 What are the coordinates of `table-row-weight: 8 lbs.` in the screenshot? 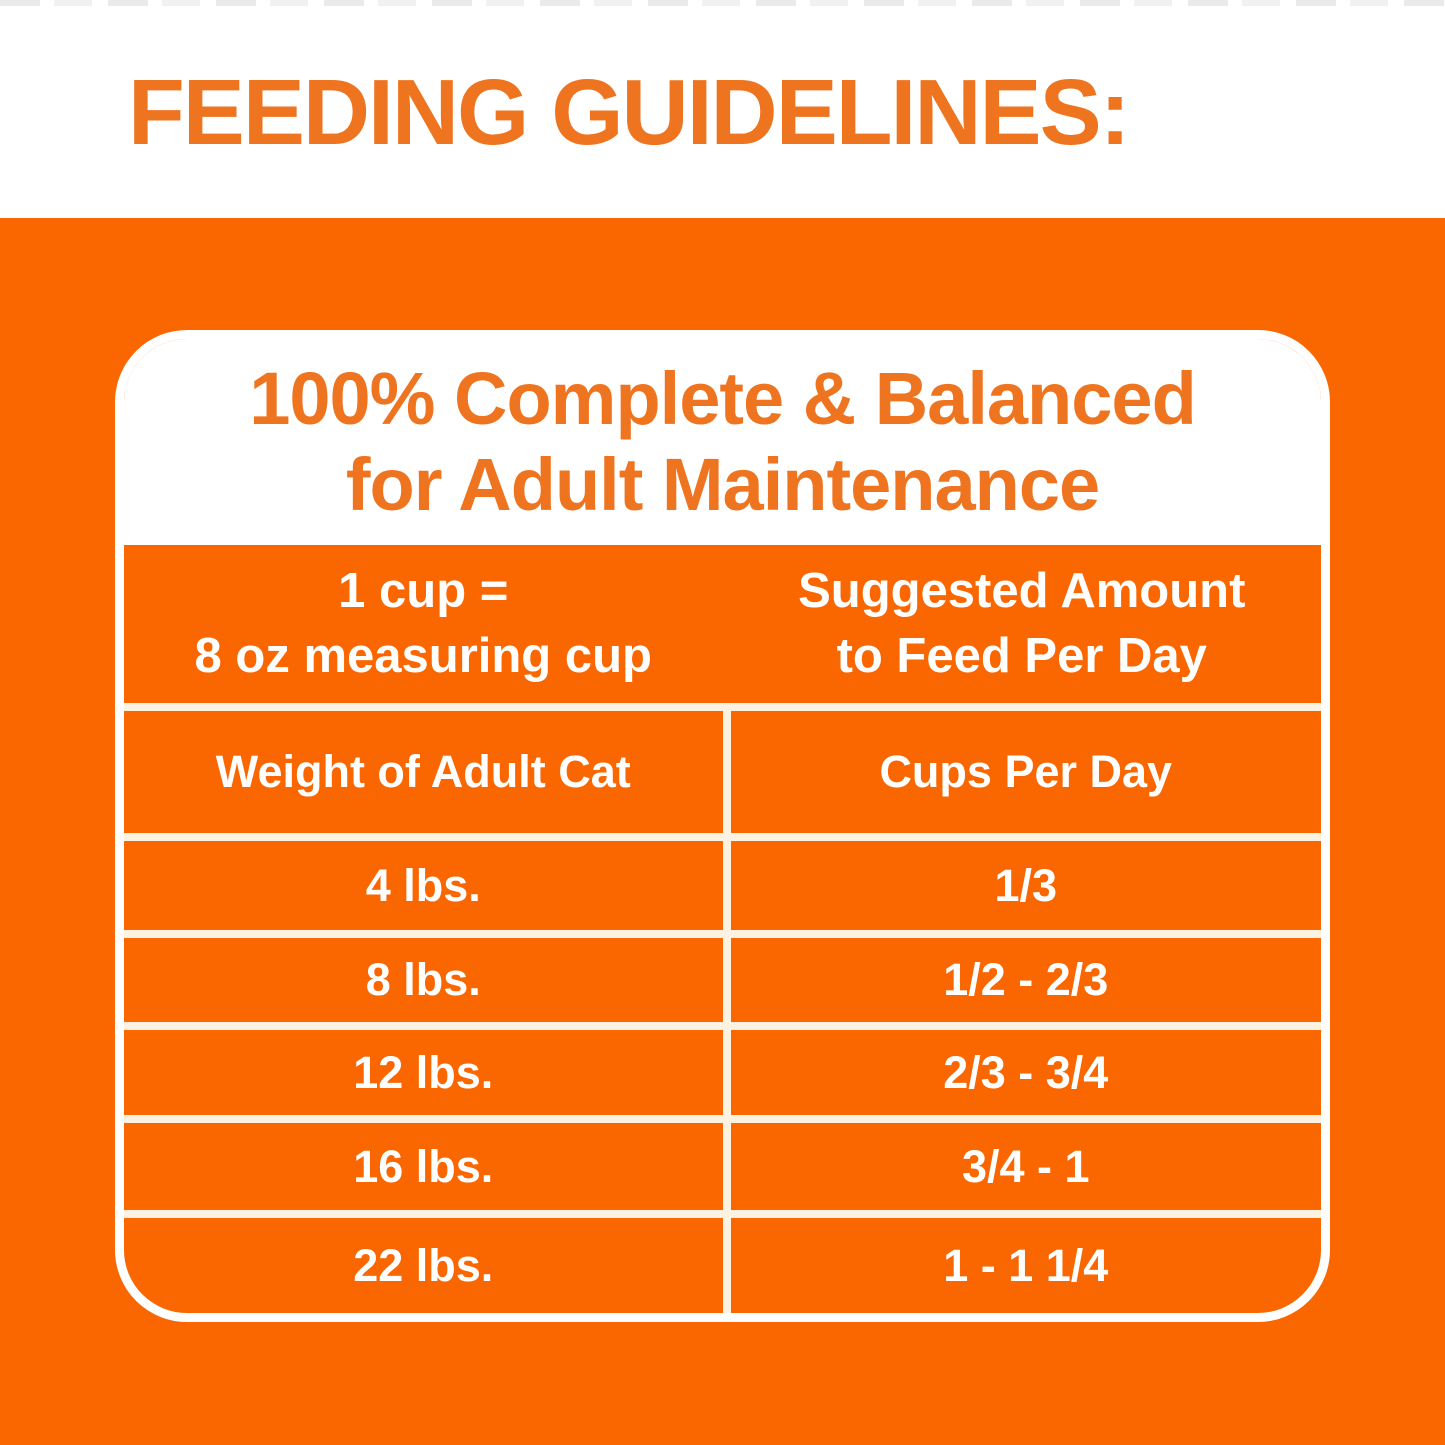 It's located at (423, 976).